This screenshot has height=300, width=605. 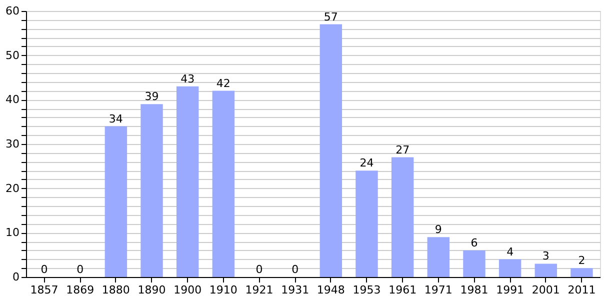 I want to click on data-label: 4, so click(x=510, y=251).